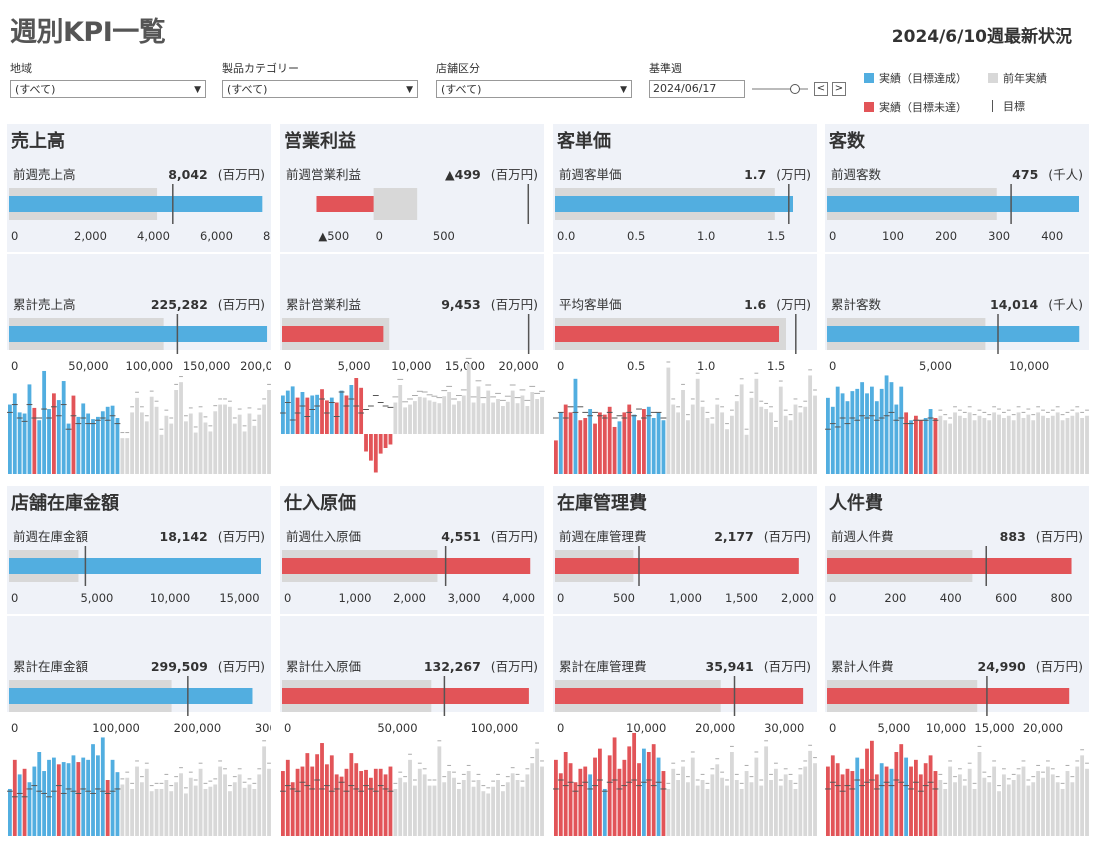 The image size is (1096, 848). I want to click on bullet-chart: ▲500 0 500, so click(423, 213).